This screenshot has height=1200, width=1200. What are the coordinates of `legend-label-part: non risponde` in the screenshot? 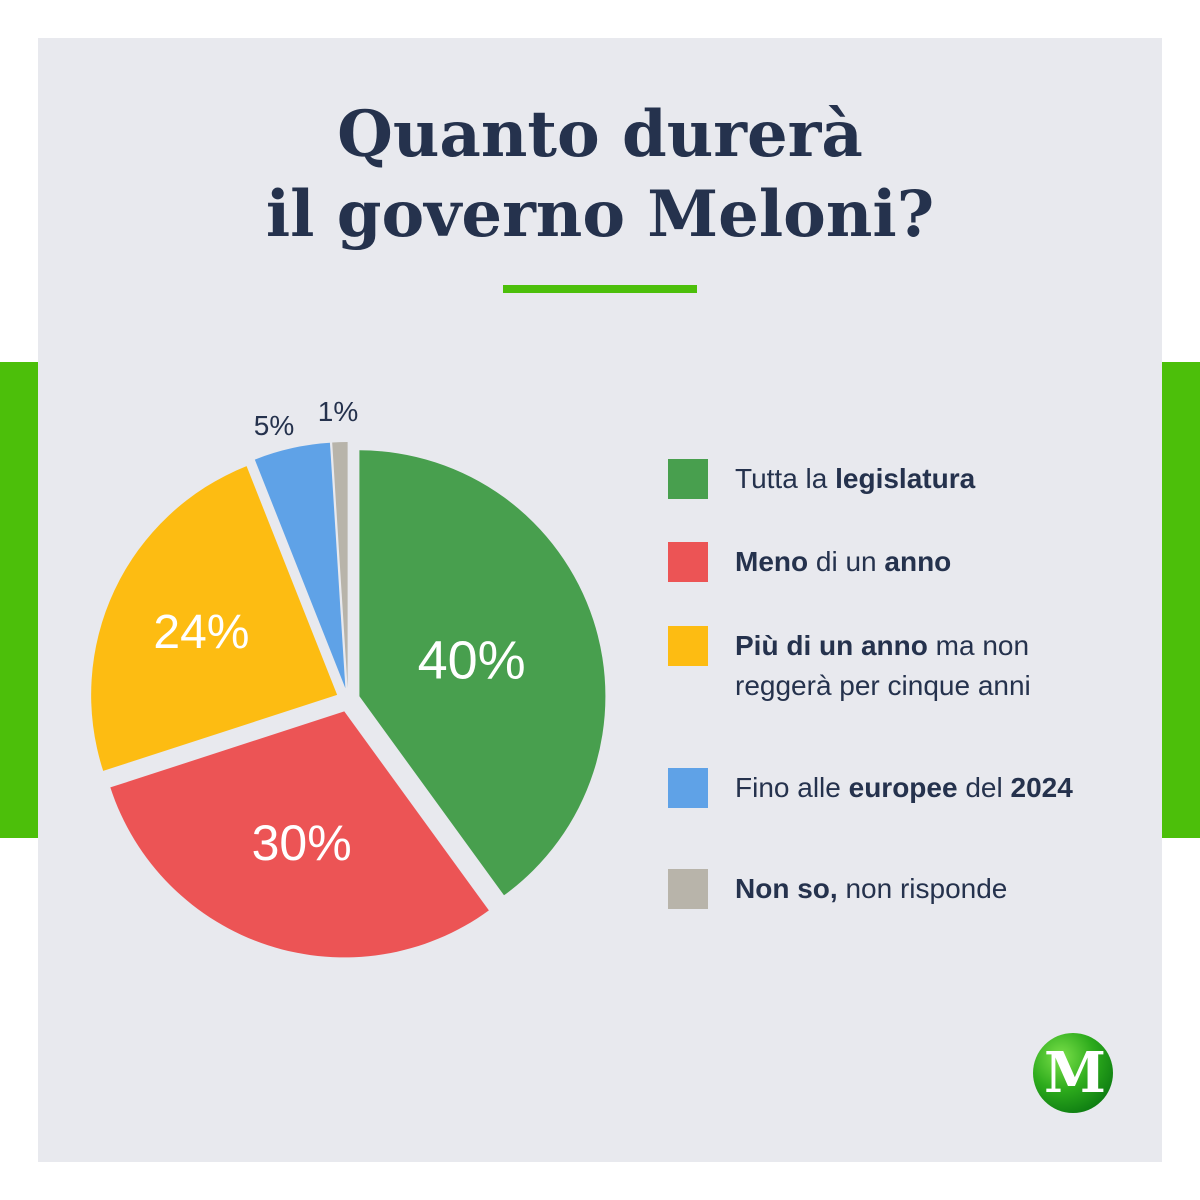 It's located at (922, 888).